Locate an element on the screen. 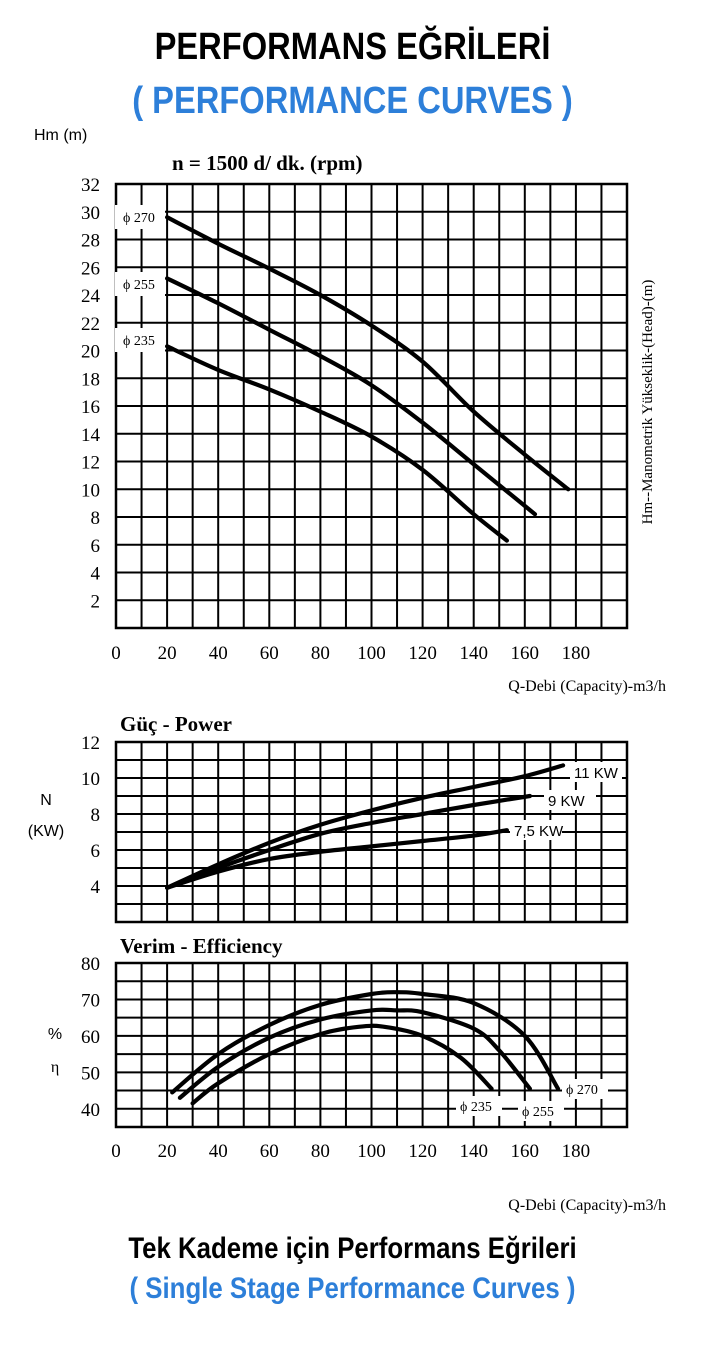  efficiency-title: Verim - Efficiency is located at coordinates (201, 946).